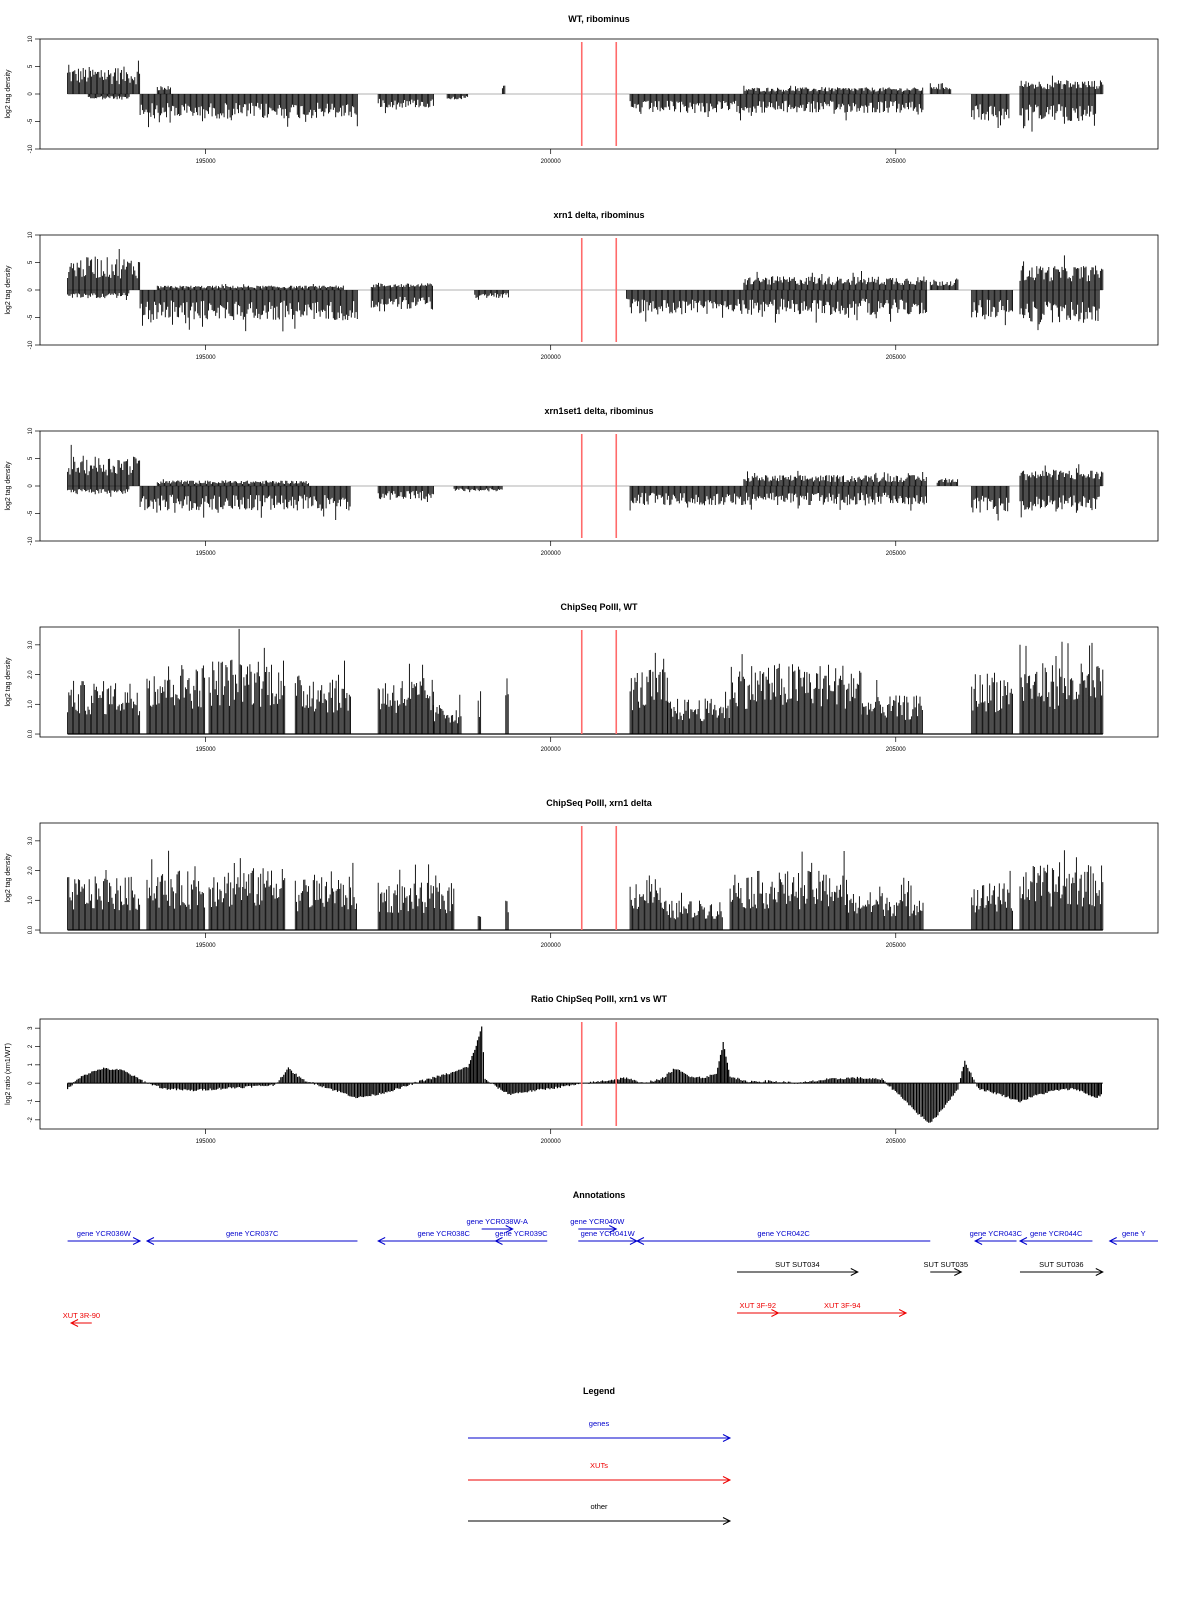  What do you see at coordinates (521, 1233) in the screenshot?
I see `feature-label: gene YCR039C` at bounding box center [521, 1233].